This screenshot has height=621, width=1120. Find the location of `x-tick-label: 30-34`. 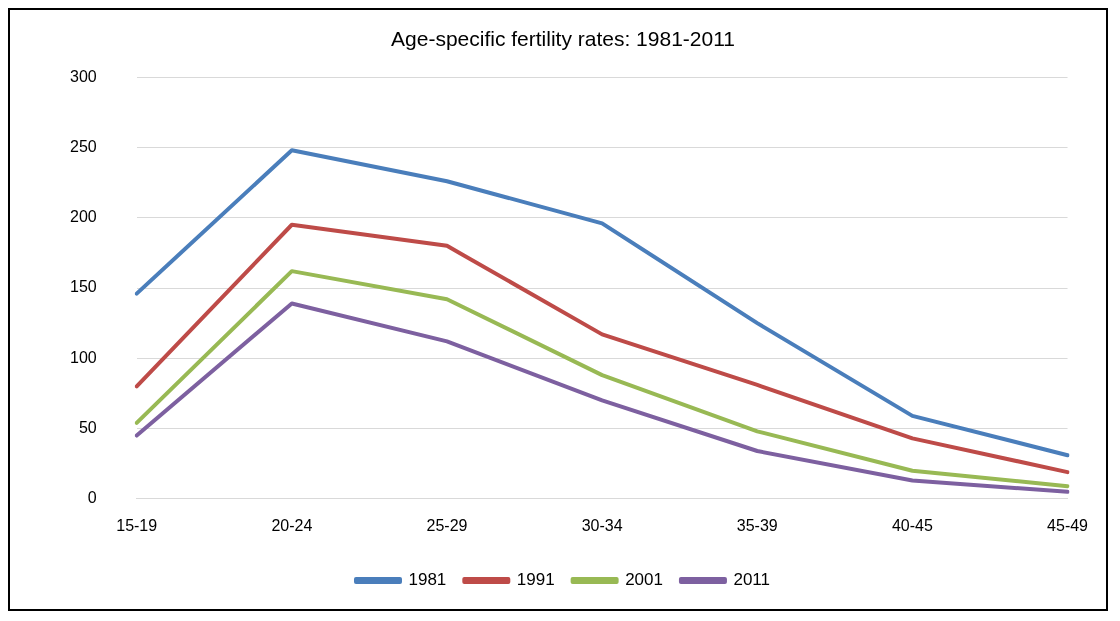

x-tick-label: 30-34 is located at coordinates (602, 525).